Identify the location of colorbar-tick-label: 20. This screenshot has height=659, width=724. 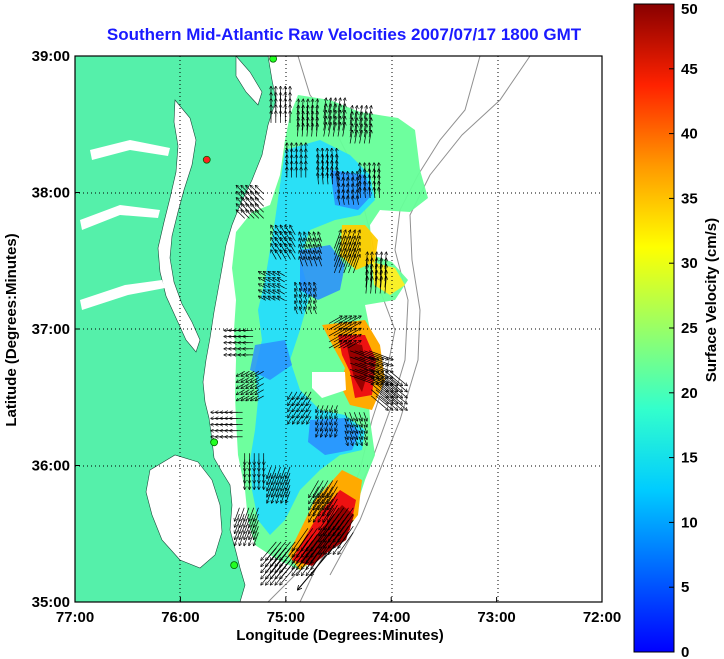
(689, 393).